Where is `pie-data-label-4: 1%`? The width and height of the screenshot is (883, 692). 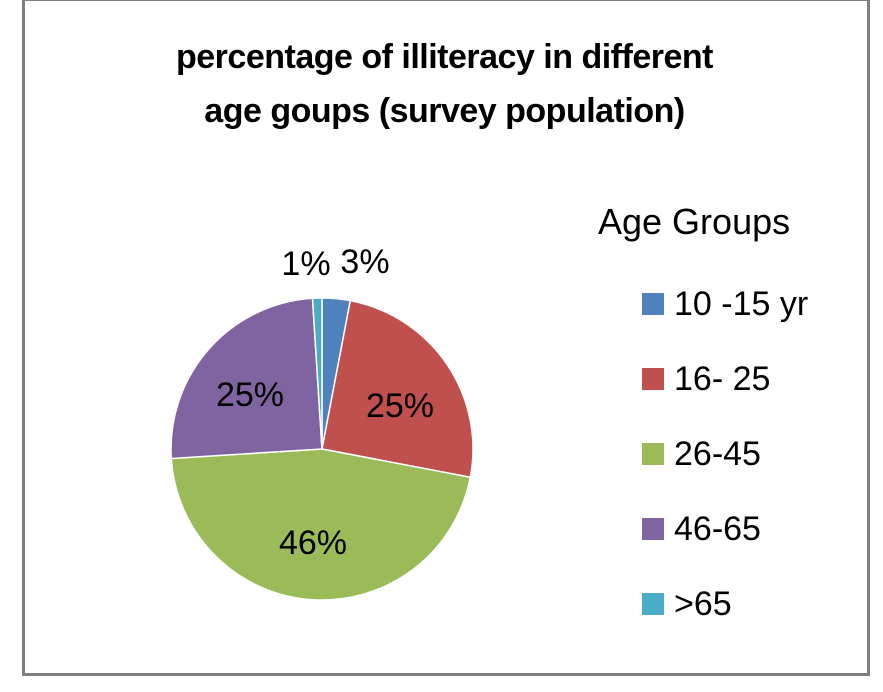 pie-data-label-4: 1% is located at coordinates (305, 264).